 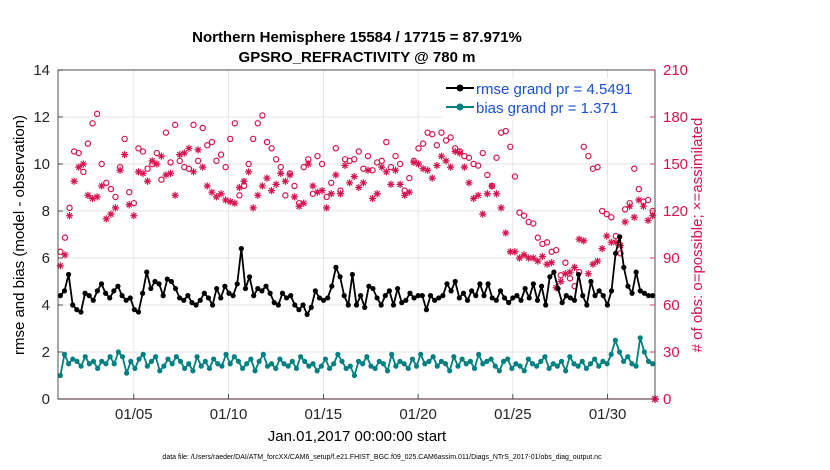 What do you see at coordinates (547, 108) in the screenshot?
I see `legend-bias-label: bias grand pr = 1.371` at bounding box center [547, 108].